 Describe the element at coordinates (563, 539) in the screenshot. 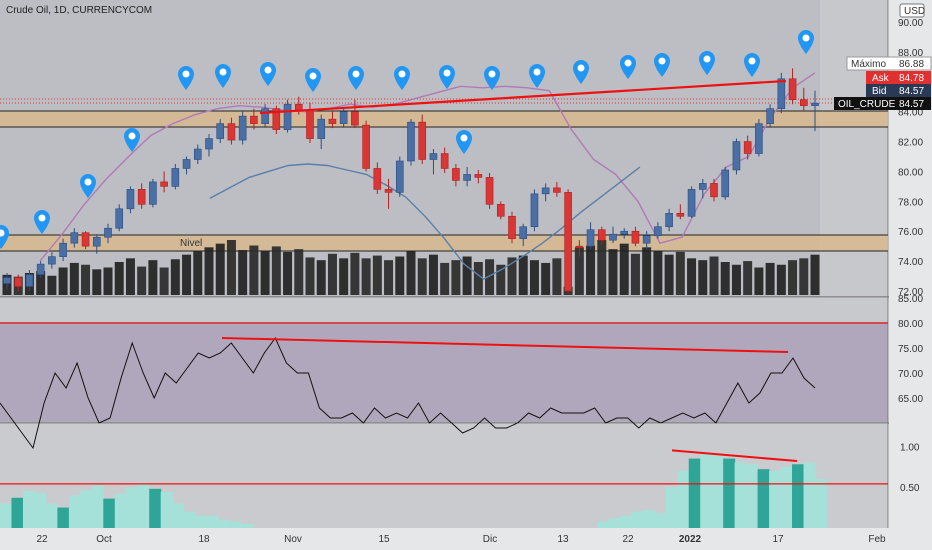

I see `time-tick-label: 13` at that location.